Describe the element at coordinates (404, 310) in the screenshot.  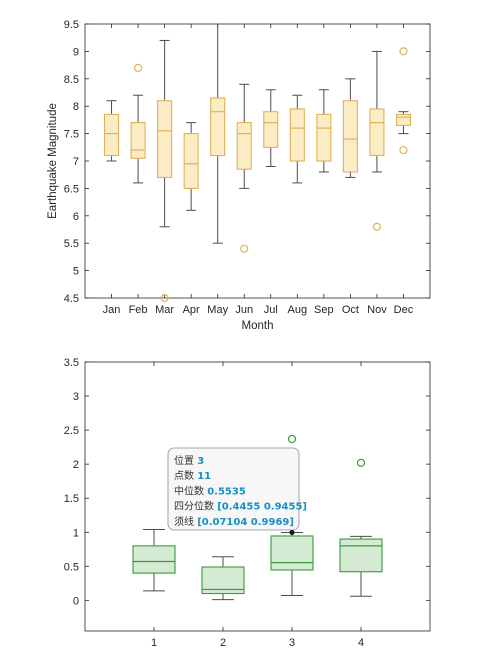
I see `x-tick-label: Dec` at that location.